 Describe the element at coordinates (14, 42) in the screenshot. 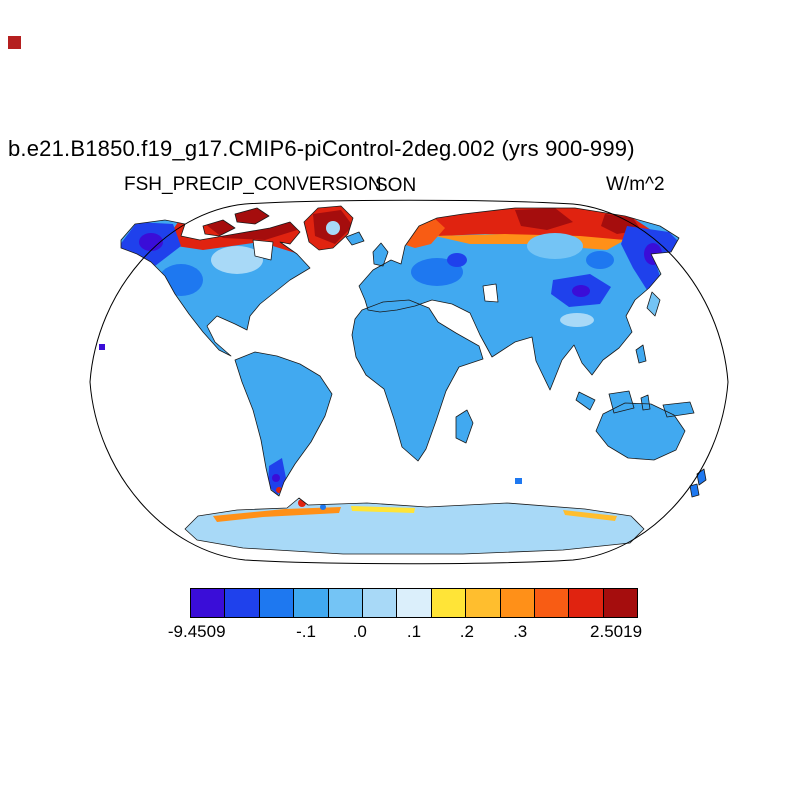

I see `corner-marker` at that location.